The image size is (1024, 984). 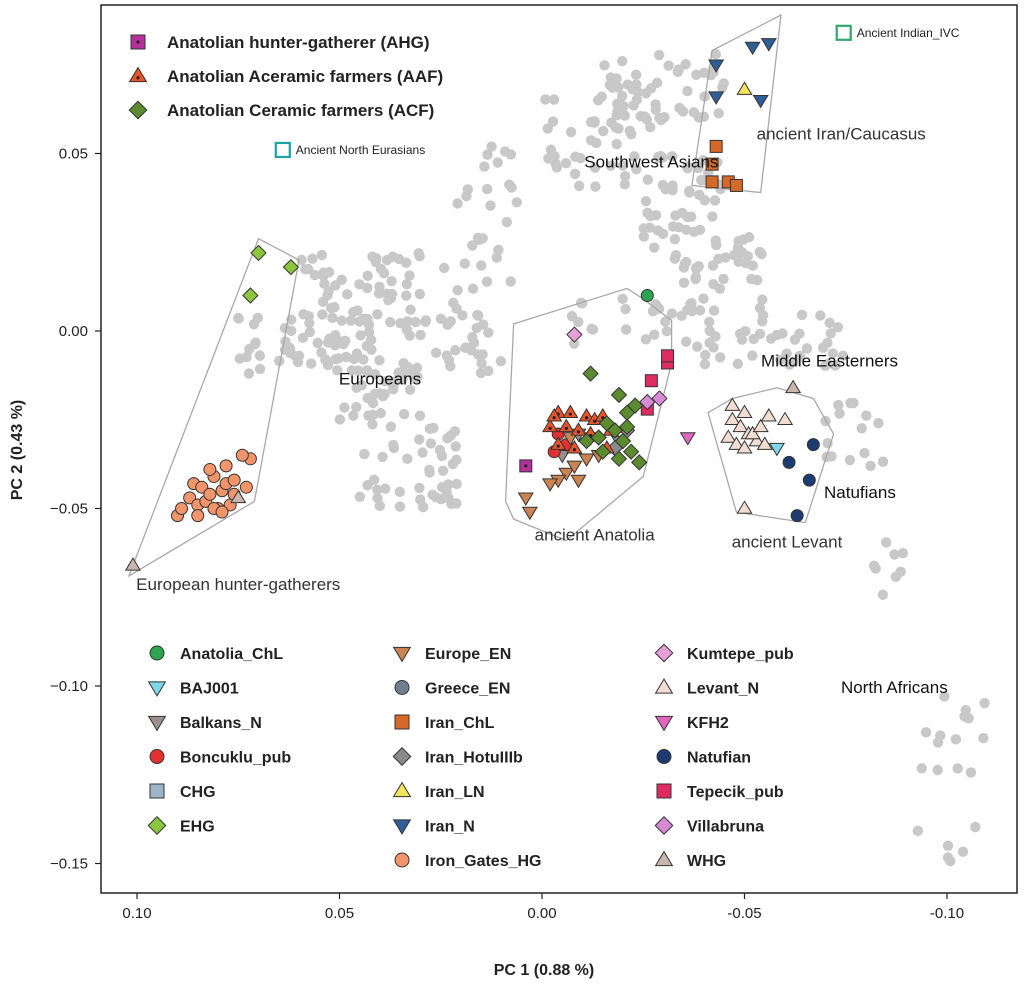 I want to click on legend-label: Greece_EN, so click(x=467, y=689).